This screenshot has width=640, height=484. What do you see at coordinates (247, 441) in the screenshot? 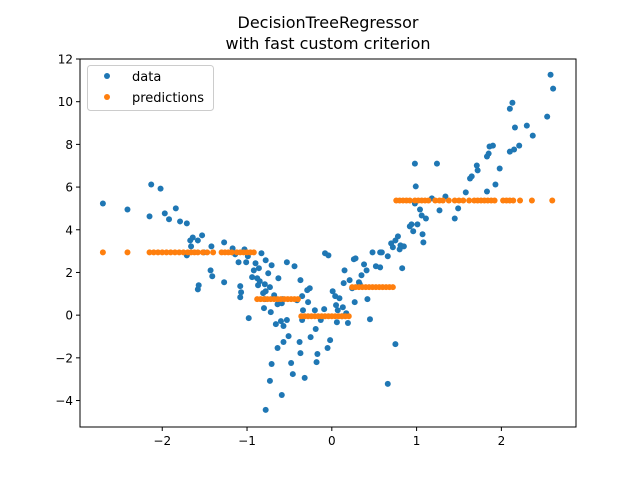
I see `x-tick-label: −1` at bounding box center [247, 441].